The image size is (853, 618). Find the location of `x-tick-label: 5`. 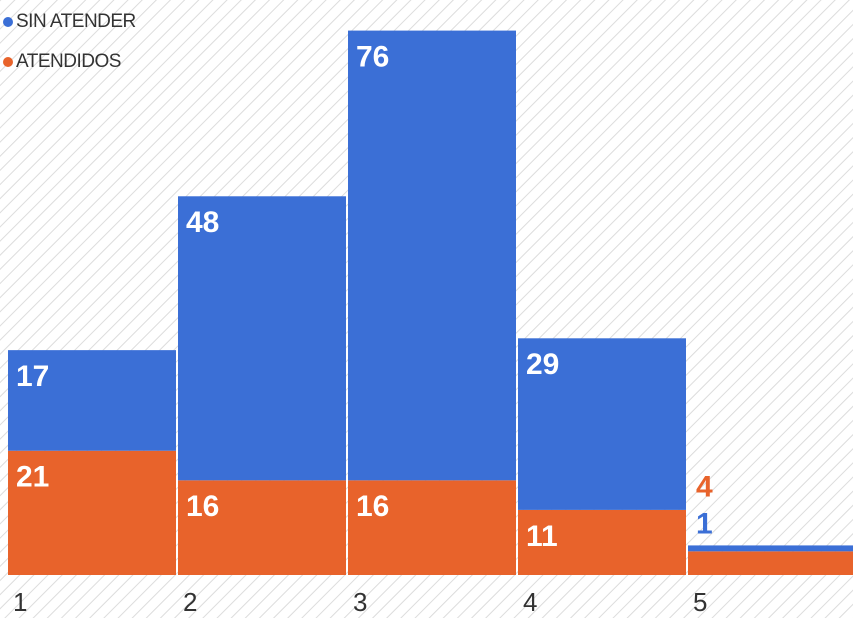

x-tick-label: 5 is located at coordinates (700, 602).